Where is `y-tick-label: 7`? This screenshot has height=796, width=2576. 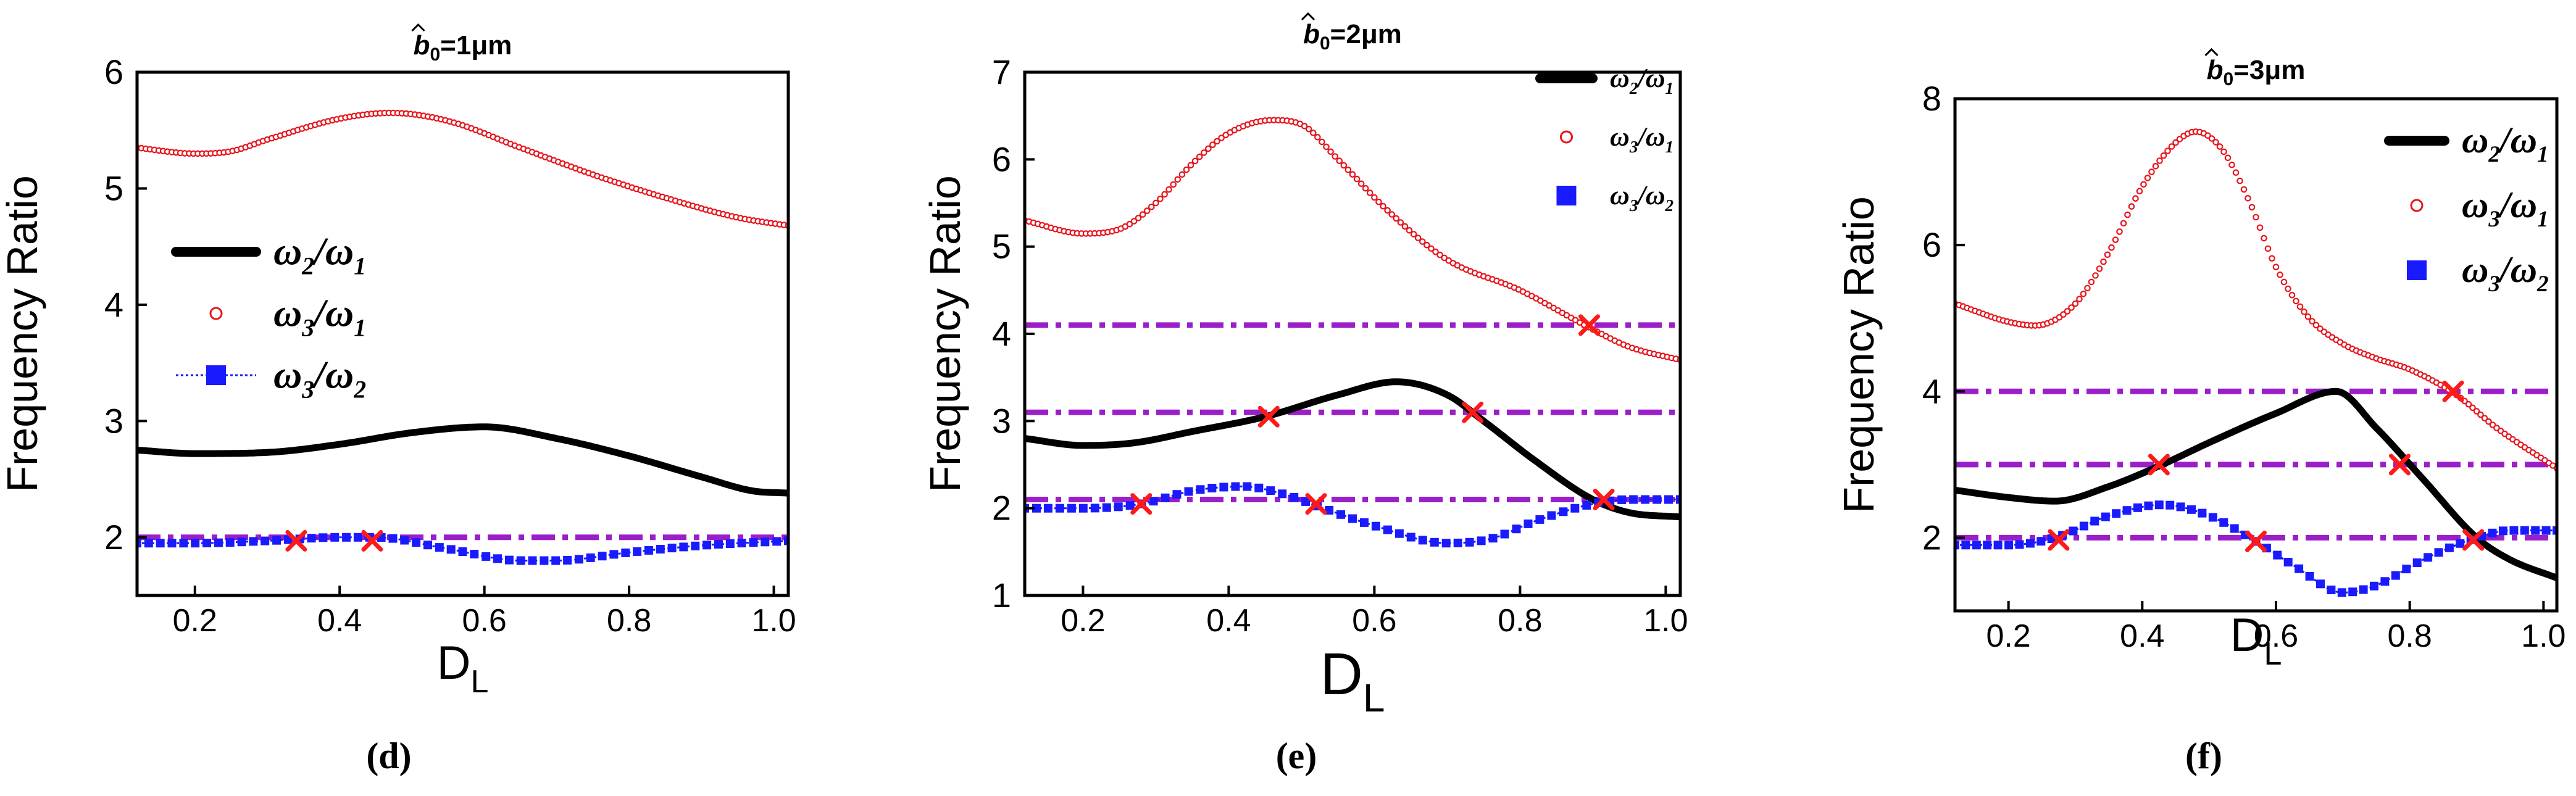
y-tick-label: 7 is located at coordinates (1001, 71).